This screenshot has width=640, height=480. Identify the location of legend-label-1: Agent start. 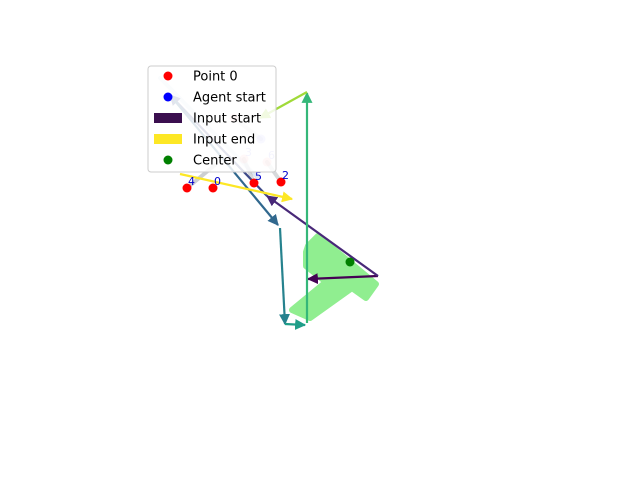
(229, 98).